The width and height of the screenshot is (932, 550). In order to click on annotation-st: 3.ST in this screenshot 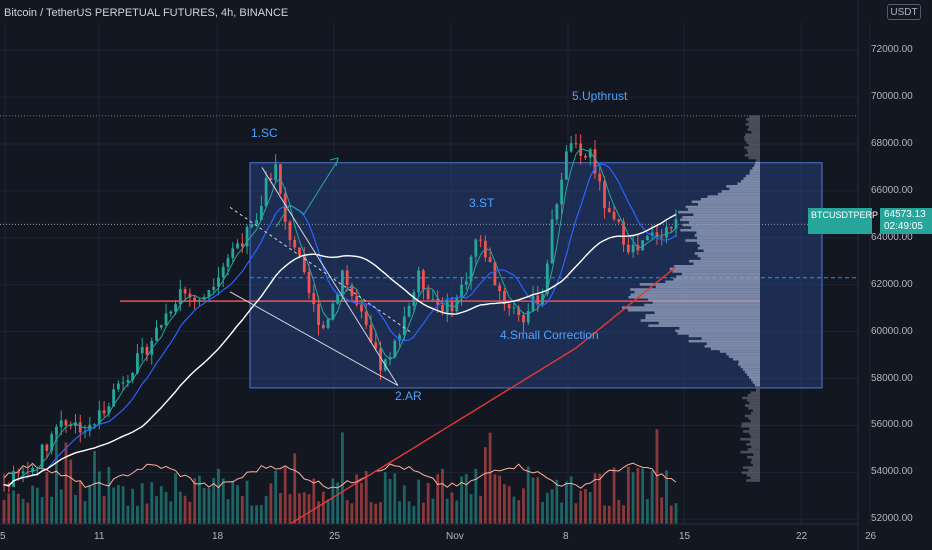, I will do `click(482, 203)`.